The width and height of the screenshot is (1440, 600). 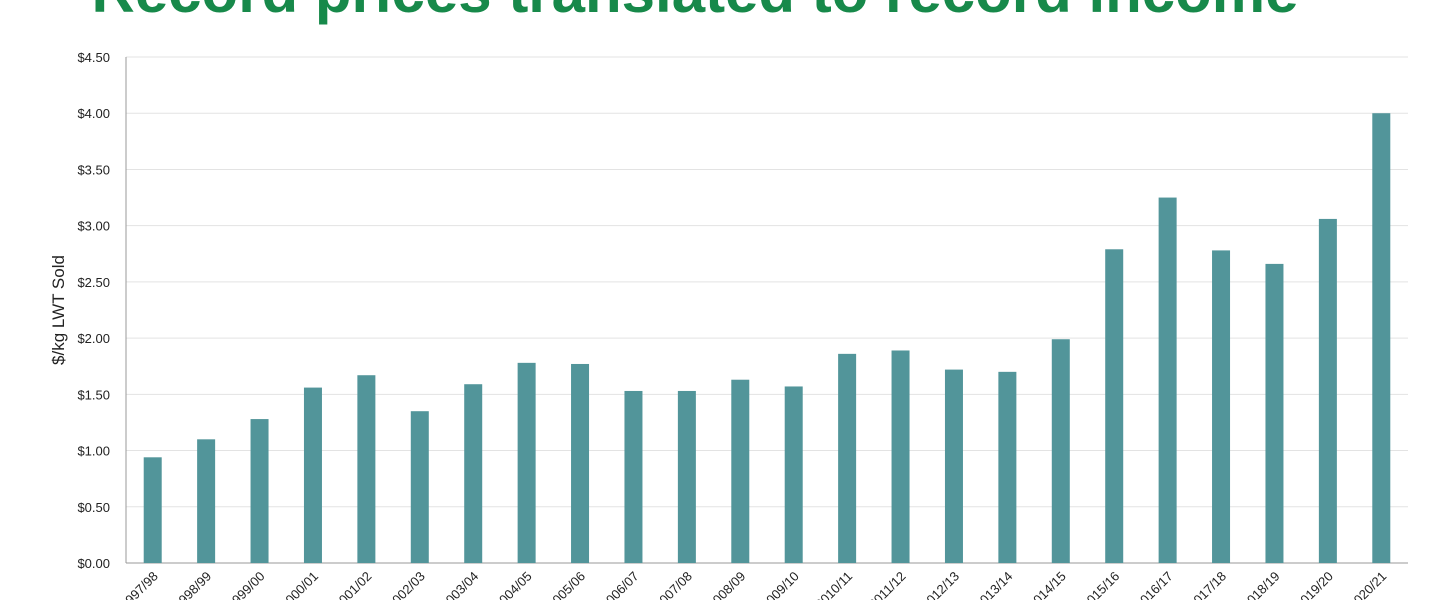 What do you see at coordinates (93, 338) in the screenshot?
I see `y-tick-label: $2.00` at bounding box center [93, 338].